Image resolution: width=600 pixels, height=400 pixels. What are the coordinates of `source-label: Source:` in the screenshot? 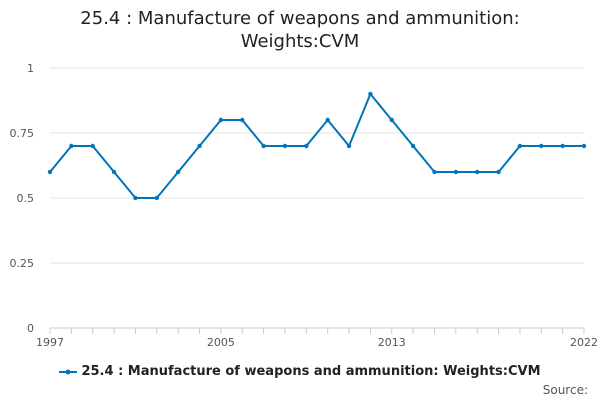 It's located at (565, 390).